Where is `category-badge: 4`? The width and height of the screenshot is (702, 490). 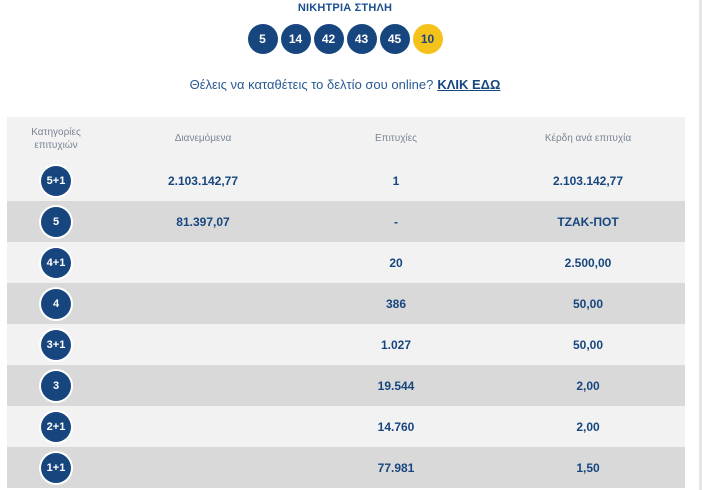
category-badge: 4 is located at coordinates (56, 303).